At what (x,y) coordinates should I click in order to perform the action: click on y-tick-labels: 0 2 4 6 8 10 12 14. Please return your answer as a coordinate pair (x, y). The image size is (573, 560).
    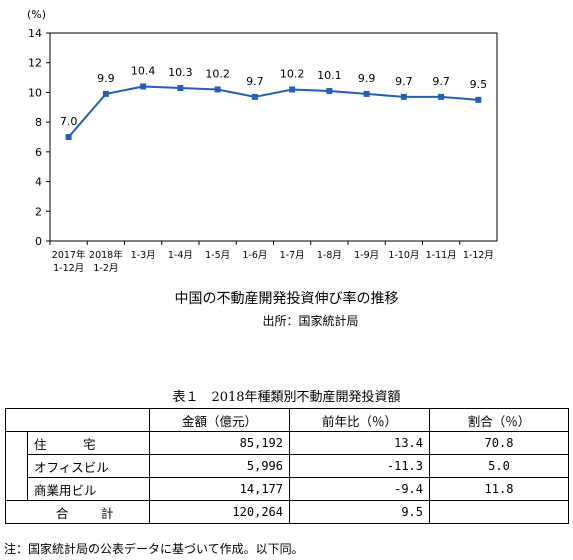
    Looking at the image, I should click on (39, 137).